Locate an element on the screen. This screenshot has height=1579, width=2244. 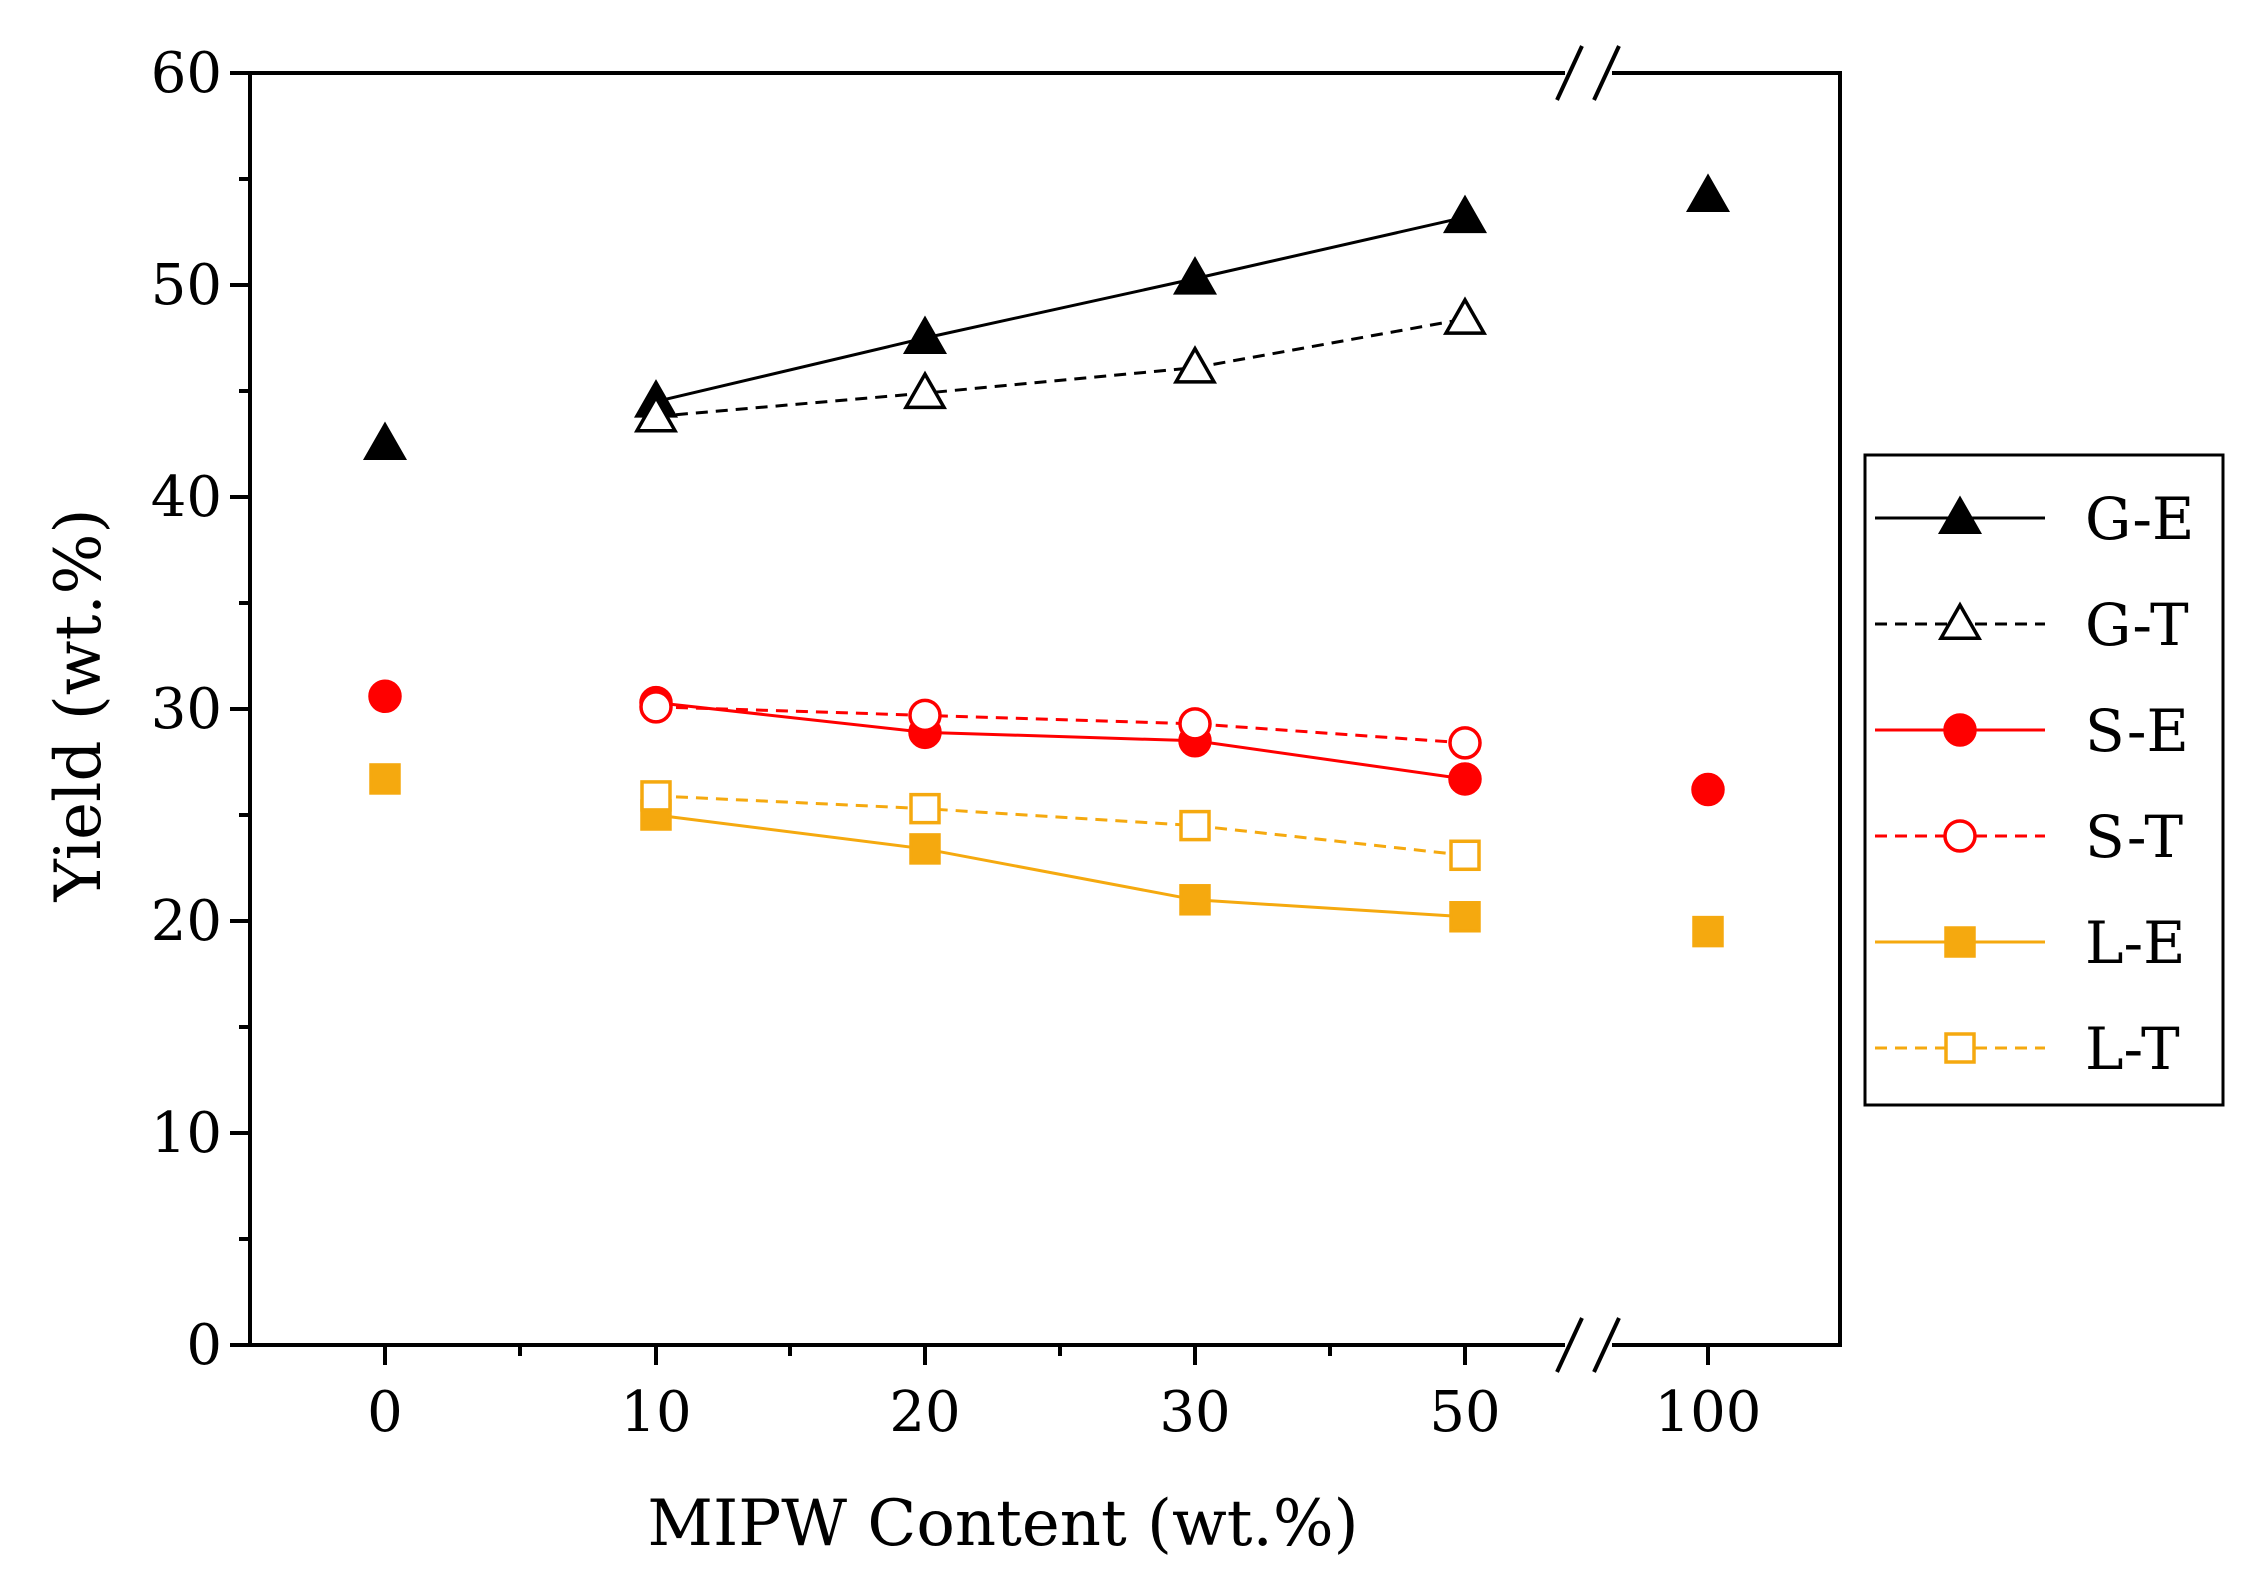
x-tick-label: 20 is located at coordinates (924, 1412).